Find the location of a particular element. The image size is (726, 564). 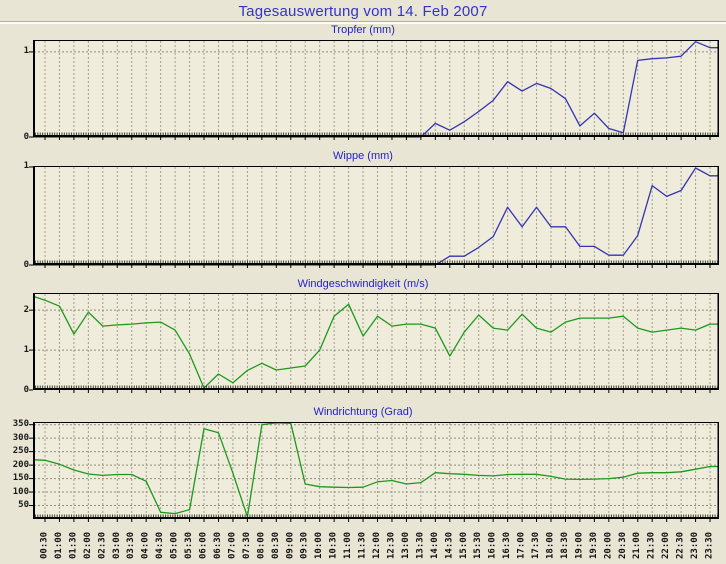

x-tick-label: 06:30 is located at coordinates (218, 545).